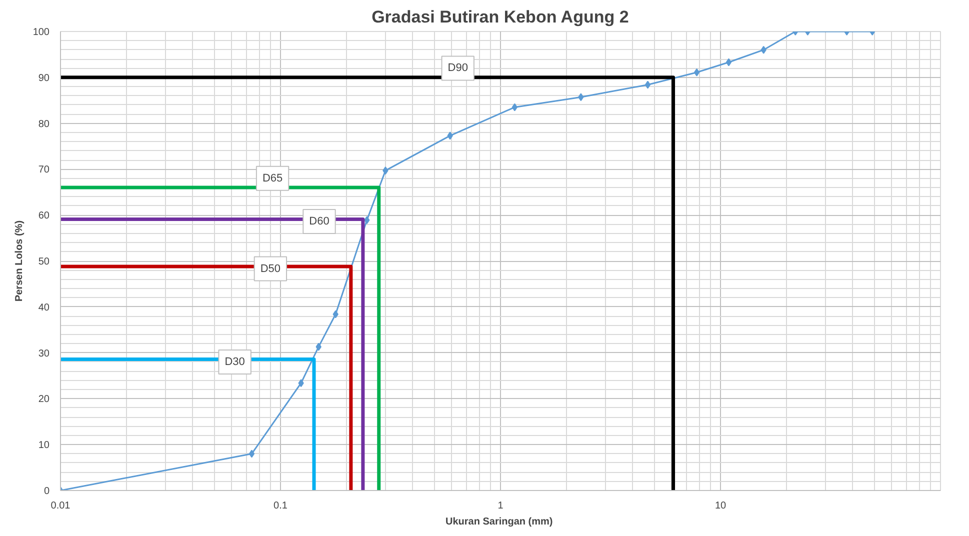  I want to click on y-tick-label: 10, so click(44, 446).